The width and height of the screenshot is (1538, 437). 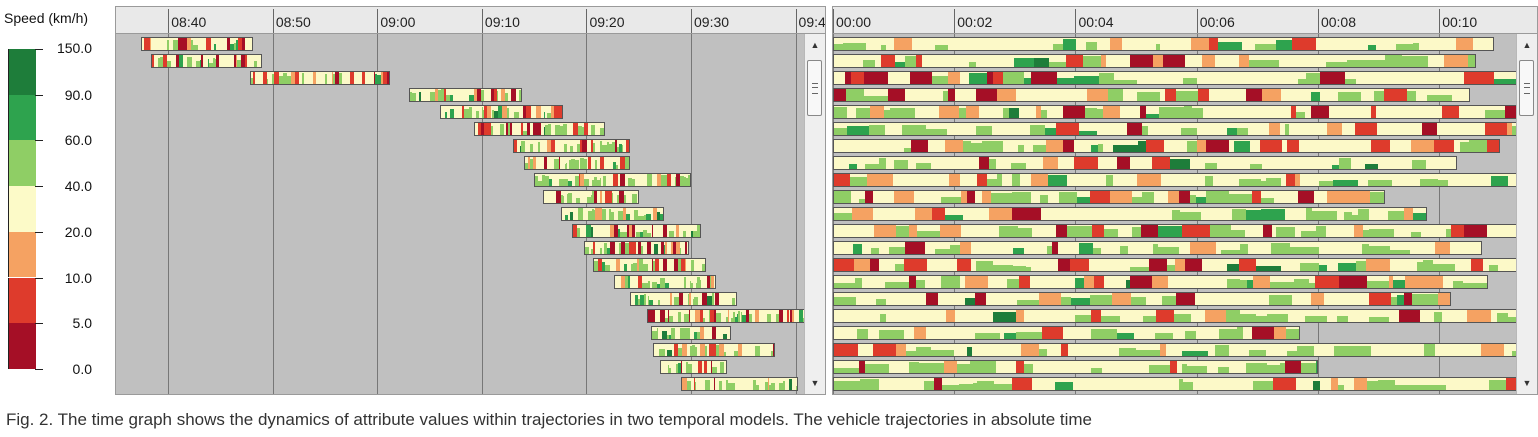 I want to click on axis-tick-mark, so click(x=796, y=21).